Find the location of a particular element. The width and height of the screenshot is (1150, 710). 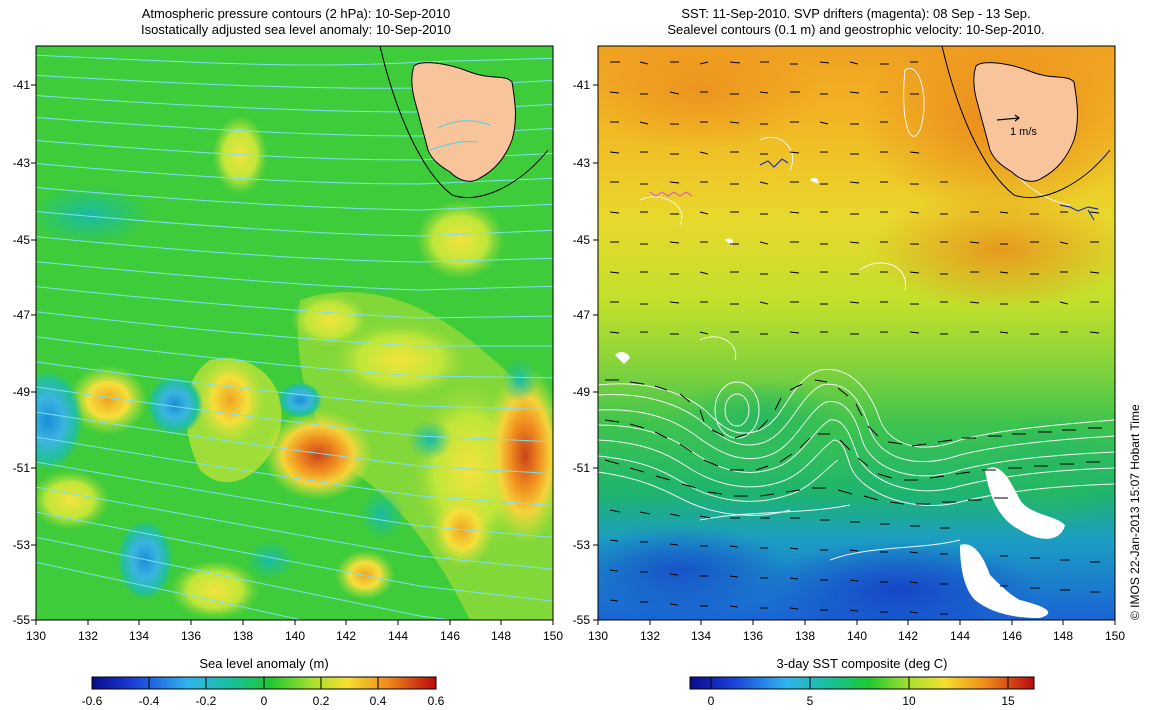

right-x-tick-150: 150 is located at coordinates (1115, 636).